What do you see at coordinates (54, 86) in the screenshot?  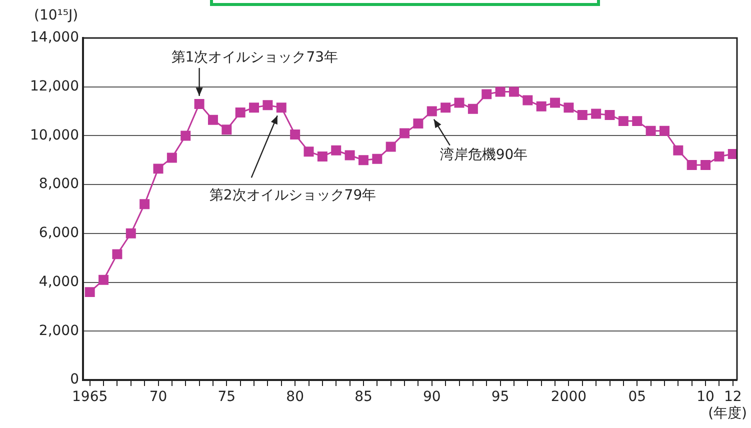 I see `y-tick-label: 12,000` at bounding box center [54, 86].